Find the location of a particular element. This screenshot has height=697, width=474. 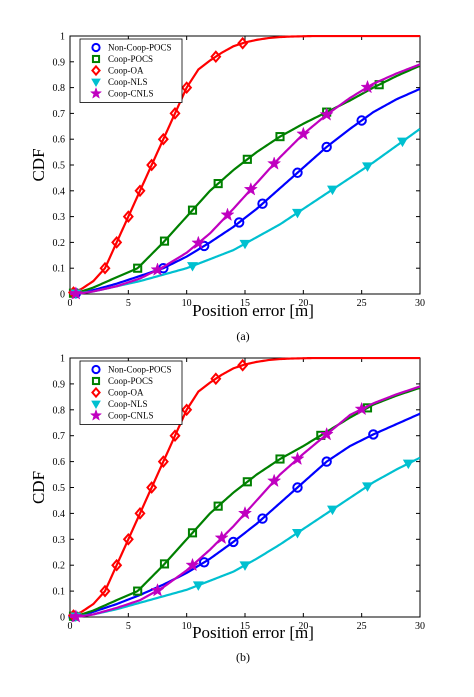

y-tick-label: 0.7 is located at coordinates (59, 114).